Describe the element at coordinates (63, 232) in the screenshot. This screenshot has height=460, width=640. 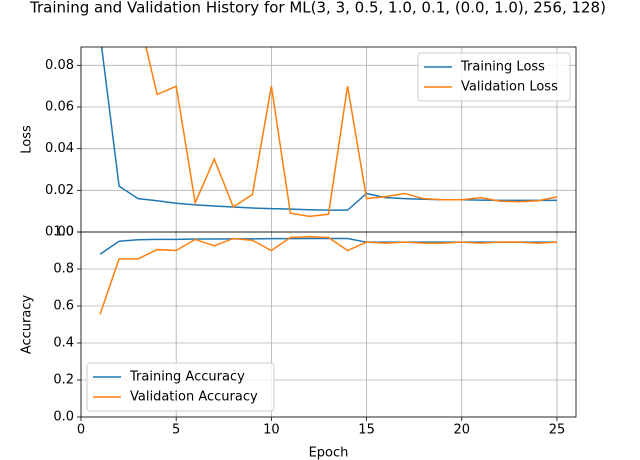
I see `y-tick-label: 1.0` at that location.